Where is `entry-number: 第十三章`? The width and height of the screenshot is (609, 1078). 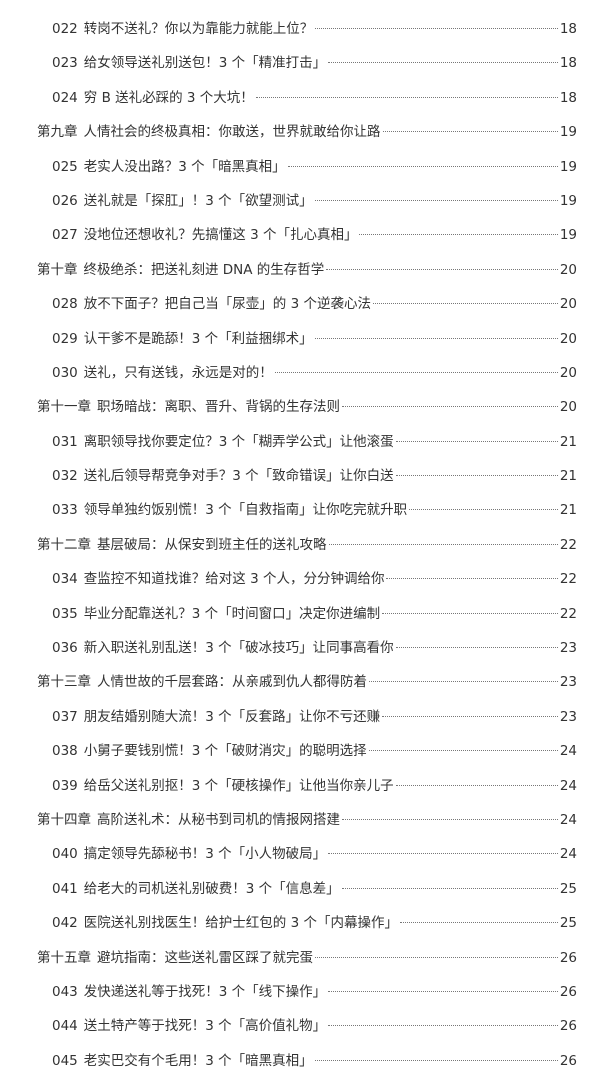 entry-number: 第十三章 is located at coordinates (64, 682).